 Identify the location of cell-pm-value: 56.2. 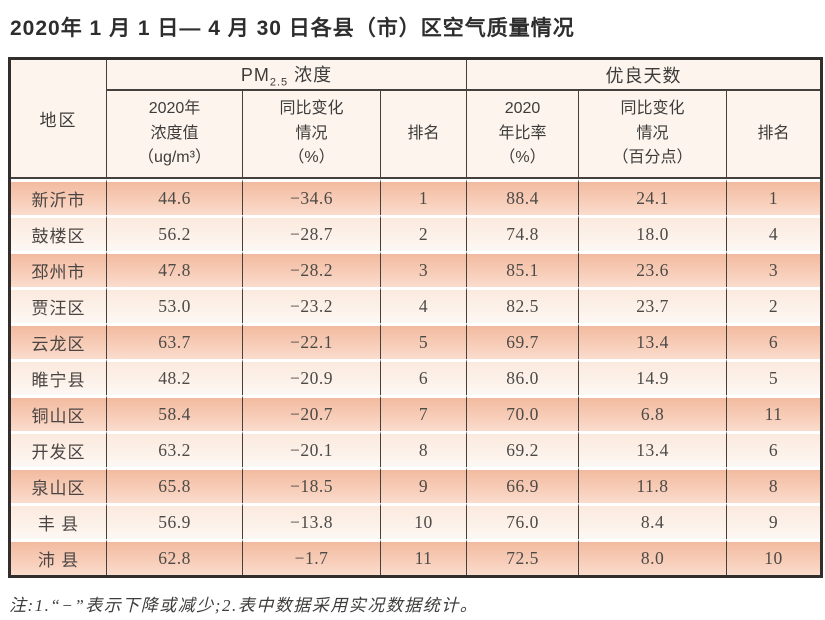
(175, 233).